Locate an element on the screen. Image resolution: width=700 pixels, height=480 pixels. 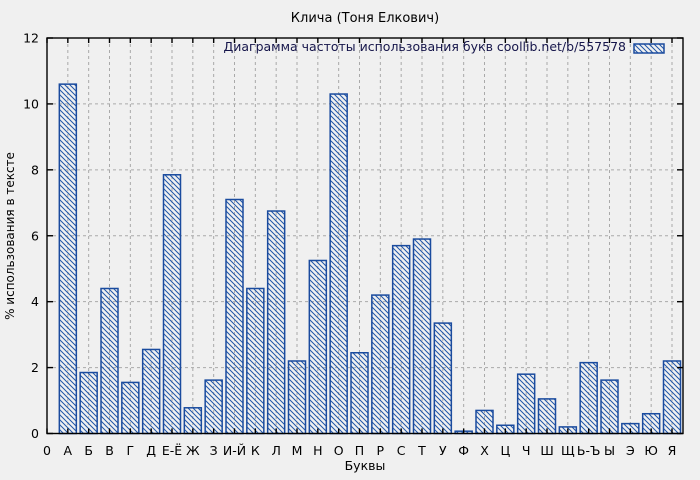
bar-Я is located at coordinates (672, 397).